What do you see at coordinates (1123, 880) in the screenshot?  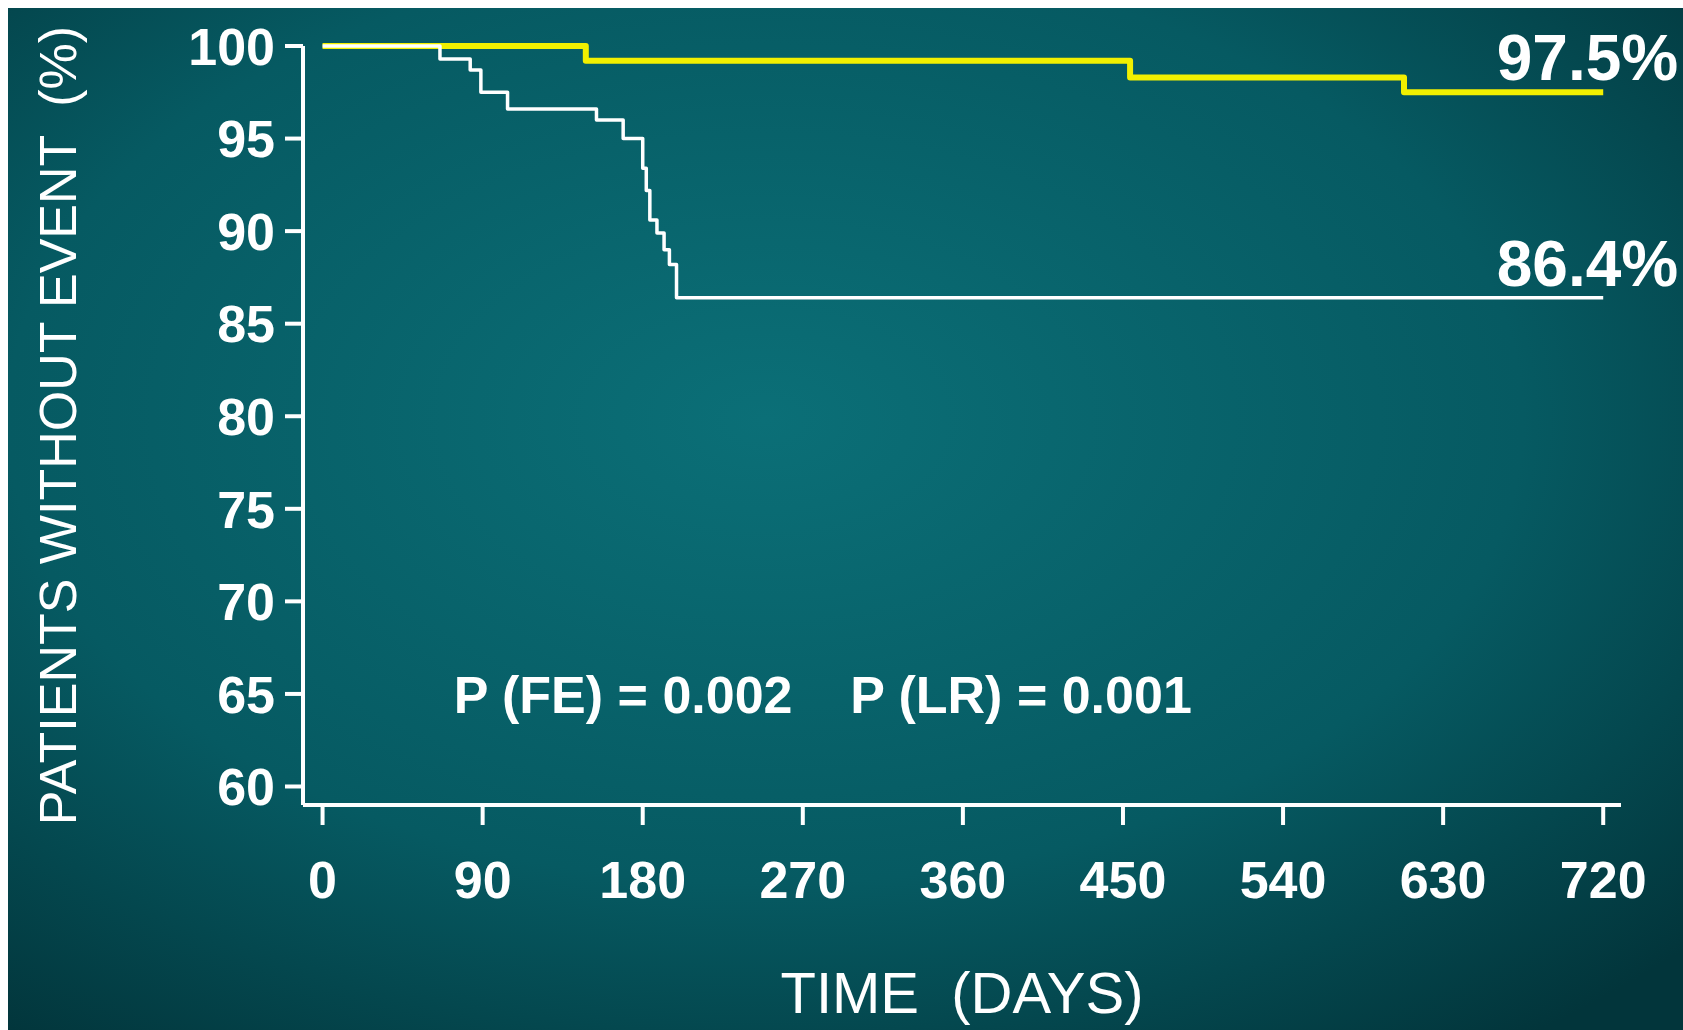 I see `x-tick-label: 450` at bounding box center [1123, 880].